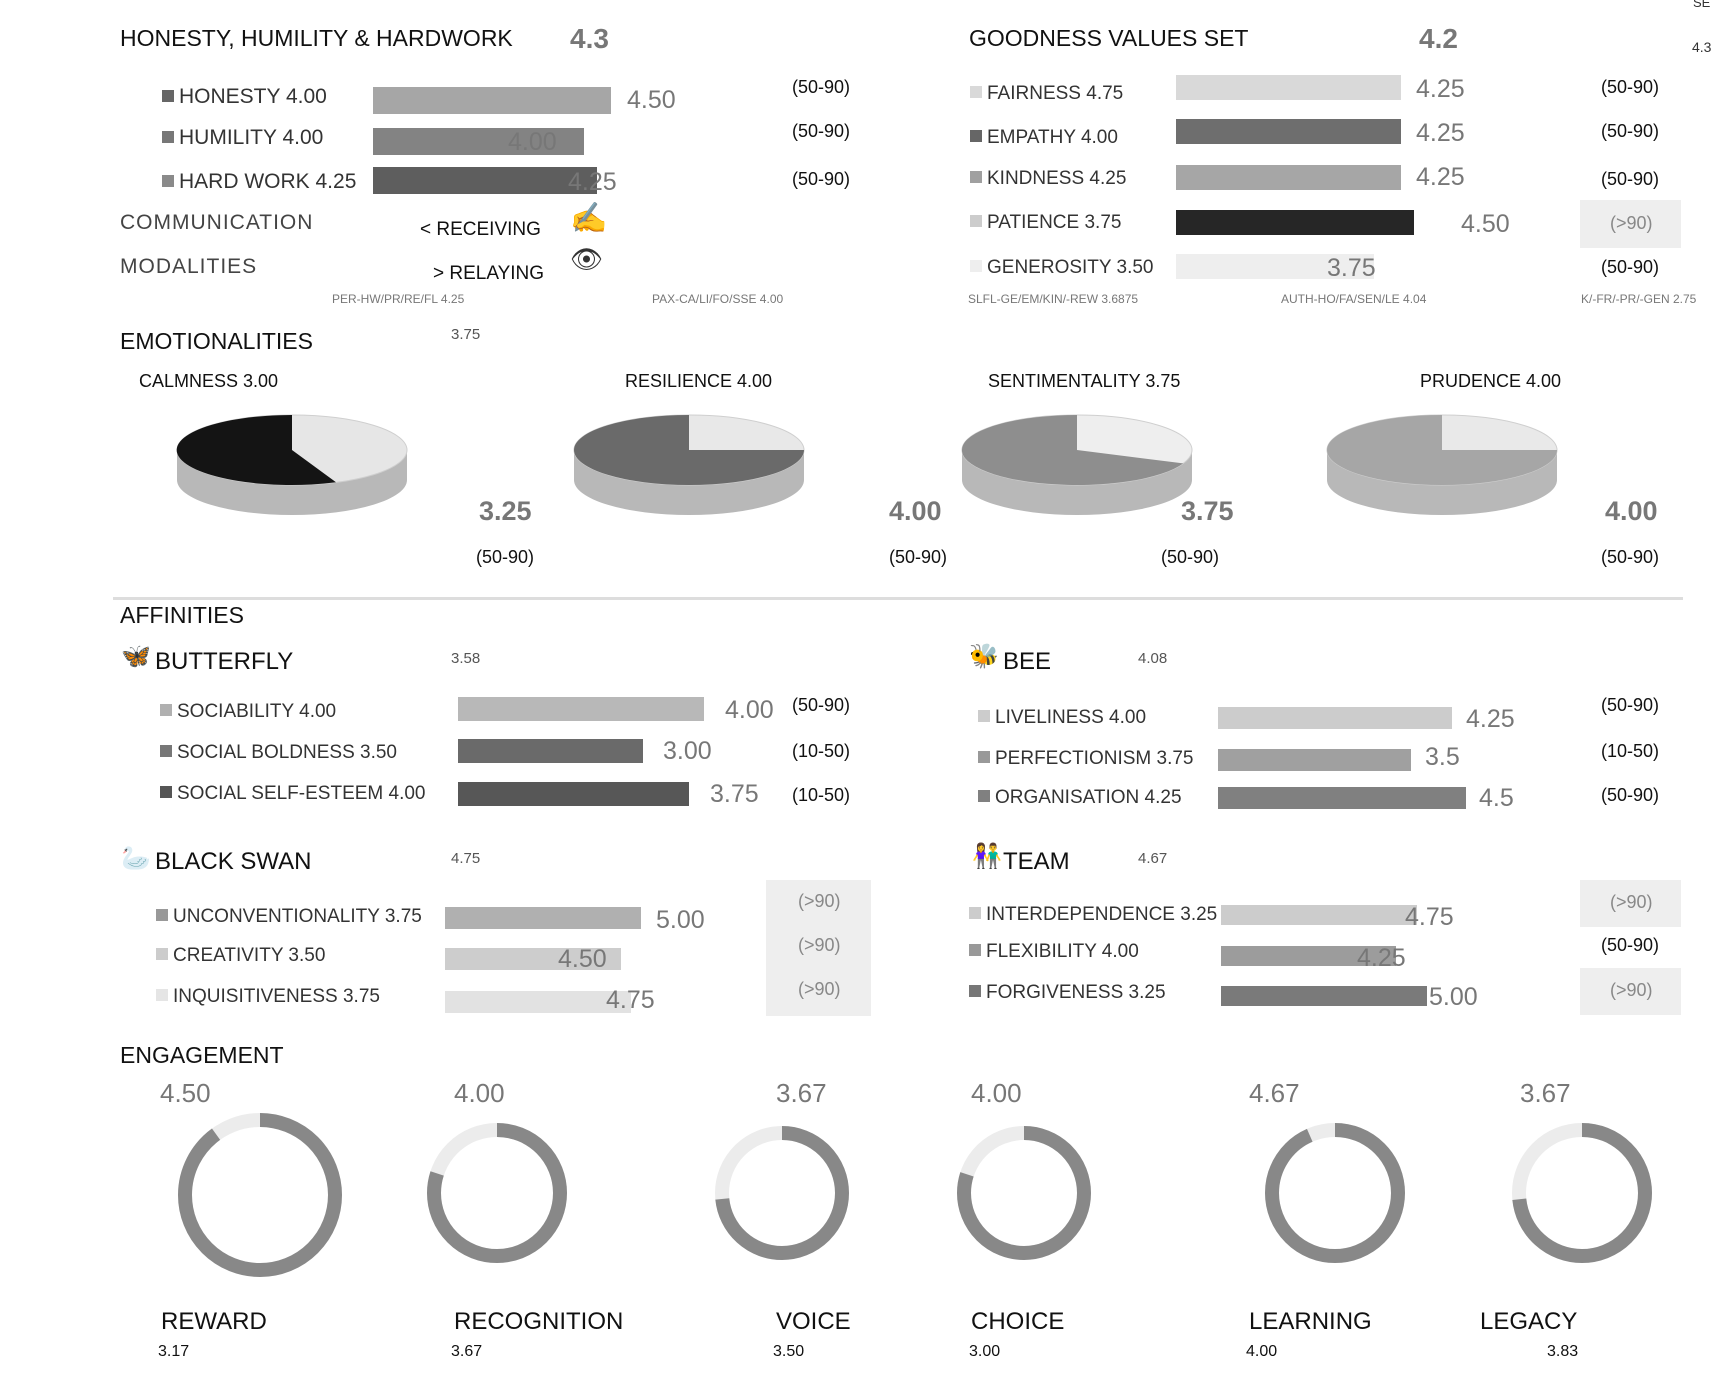  What do you see at coordinates (1045, 222) in the screenshot?
I see `goodness-row-3: PATIENCE 3.75` at bounding box center [1045, 222].